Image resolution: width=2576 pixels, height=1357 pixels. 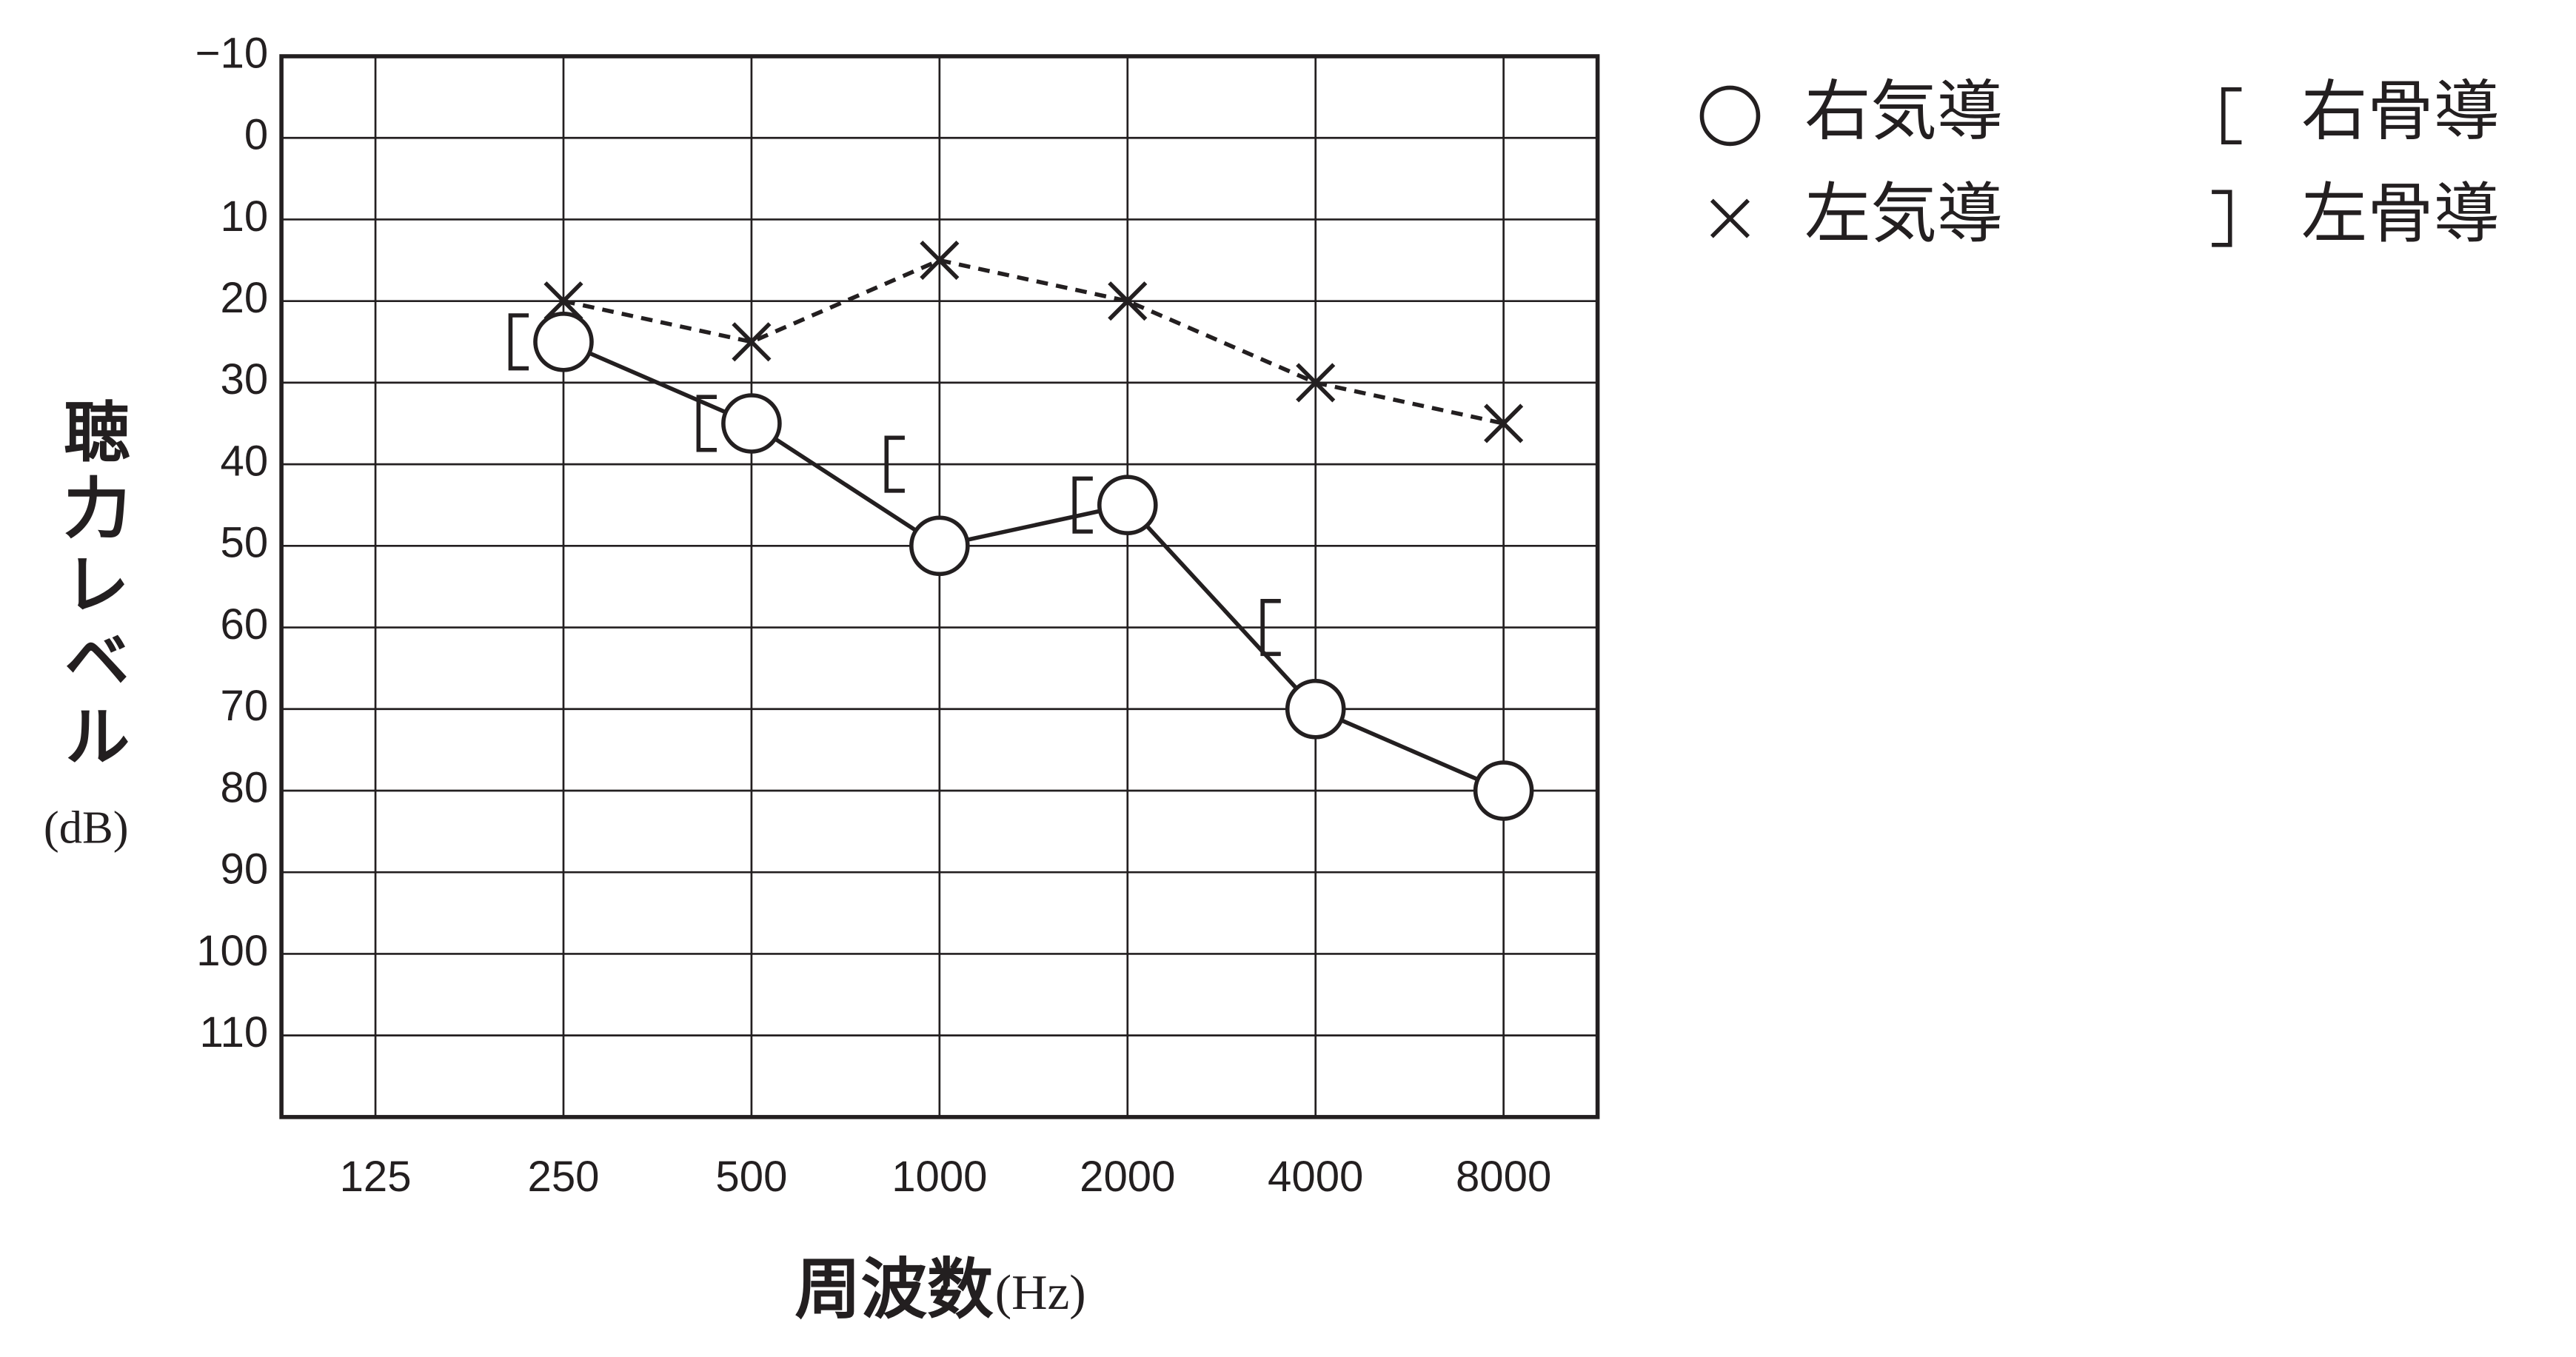 I want to click on y-tick-label: 70, so click(x=245, y=706).